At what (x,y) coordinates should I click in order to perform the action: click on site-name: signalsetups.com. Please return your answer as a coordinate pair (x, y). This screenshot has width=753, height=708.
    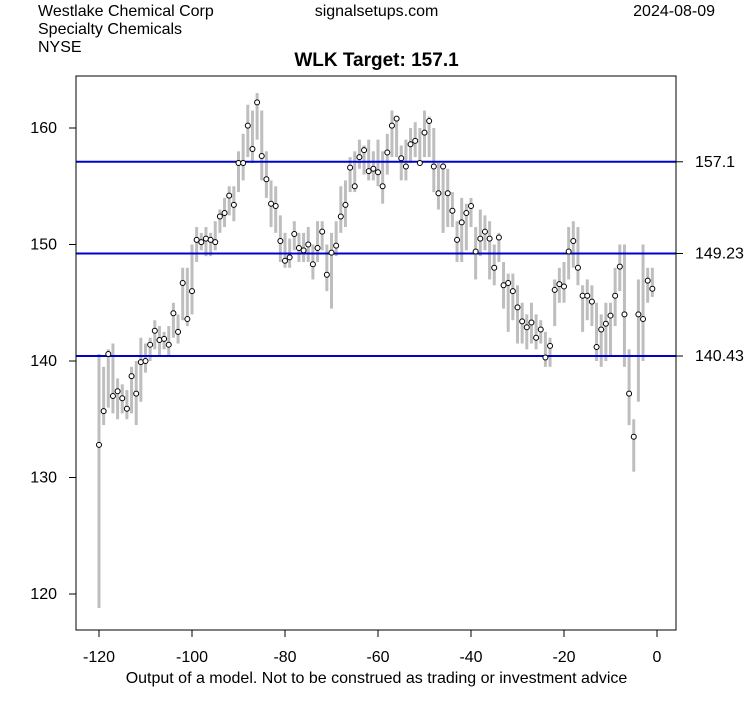
    Looking at the image, I should click on (376, 11).